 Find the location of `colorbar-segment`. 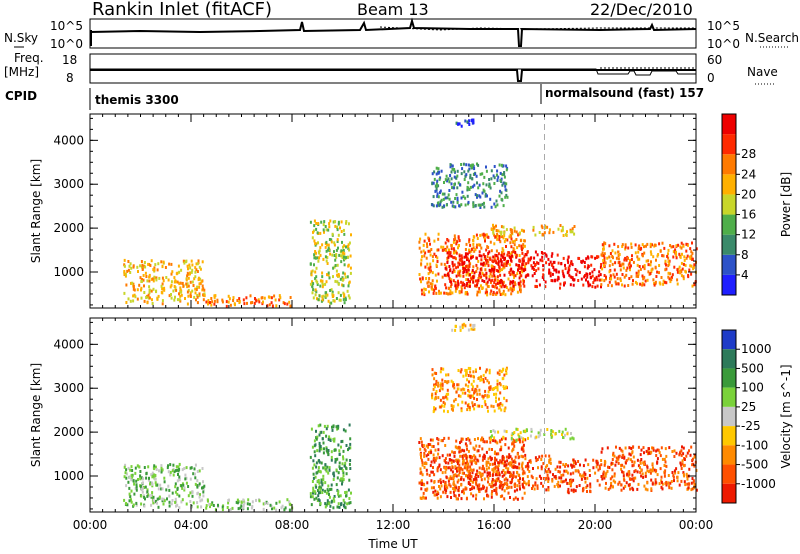

colorbar-segment is located at coordinates (729, 436).